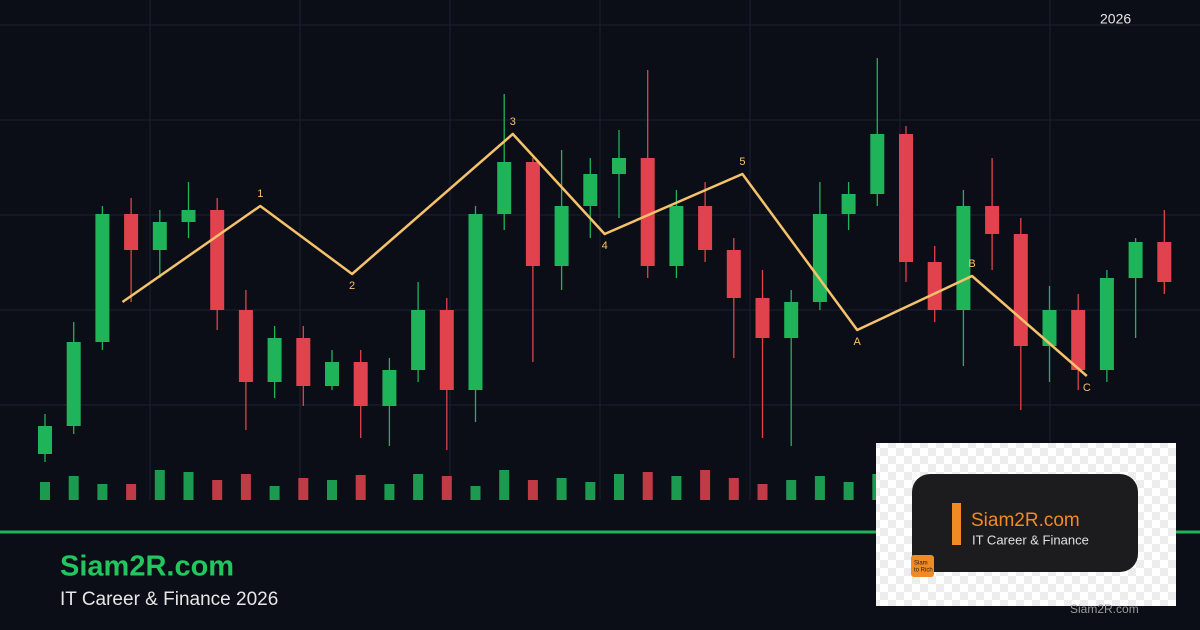  I want to click on site-title: Siam2R.com, so click(147, 567).